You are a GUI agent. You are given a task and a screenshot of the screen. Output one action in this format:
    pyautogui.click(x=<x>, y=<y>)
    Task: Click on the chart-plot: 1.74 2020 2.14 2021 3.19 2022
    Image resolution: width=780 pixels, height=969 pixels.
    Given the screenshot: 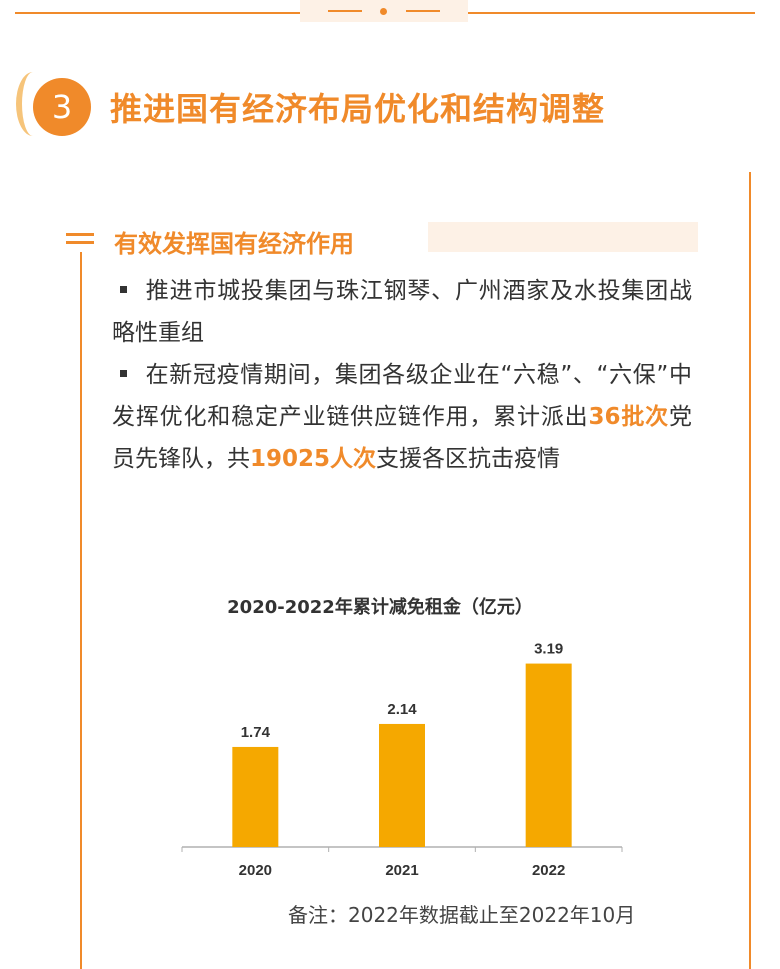 What is the action you would take?
    pyautogui.click(x=402, y=760)
    